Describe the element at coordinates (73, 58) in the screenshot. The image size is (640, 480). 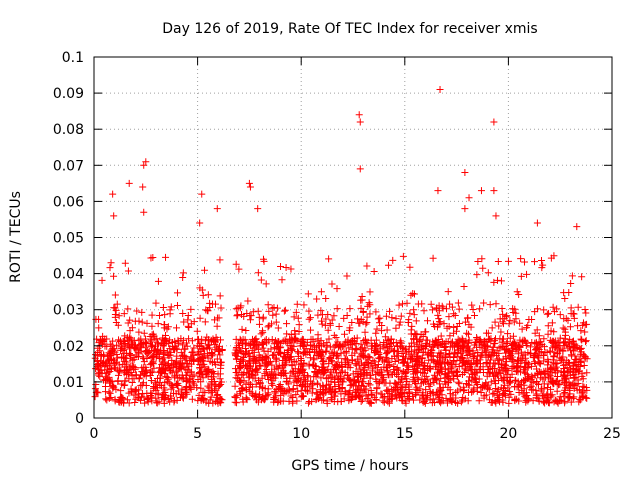
I see `y-tick-label: 0.1` at that location.